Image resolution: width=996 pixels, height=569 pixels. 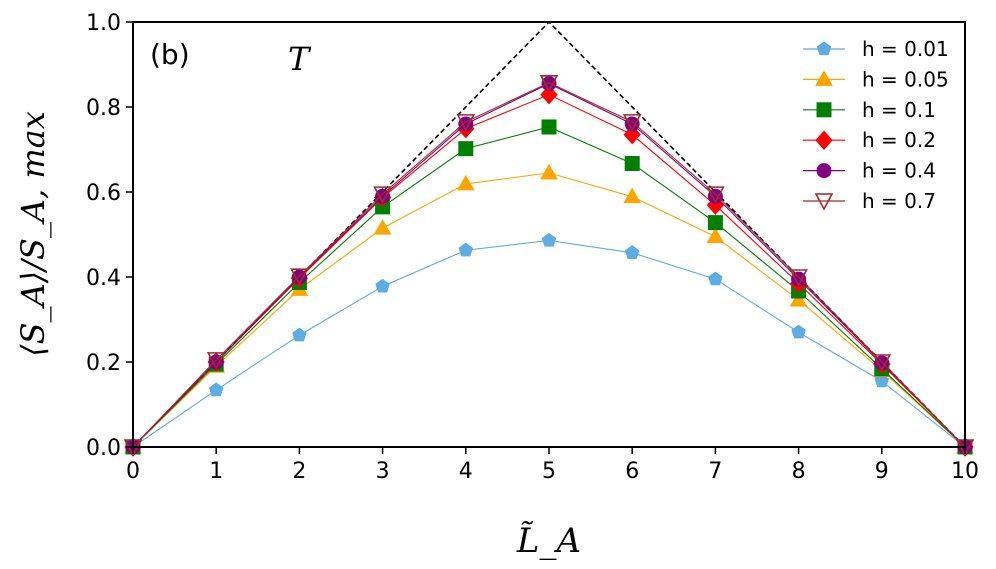 I want to click on x-axis-label: L̃_A, so click(x=548, y=541).